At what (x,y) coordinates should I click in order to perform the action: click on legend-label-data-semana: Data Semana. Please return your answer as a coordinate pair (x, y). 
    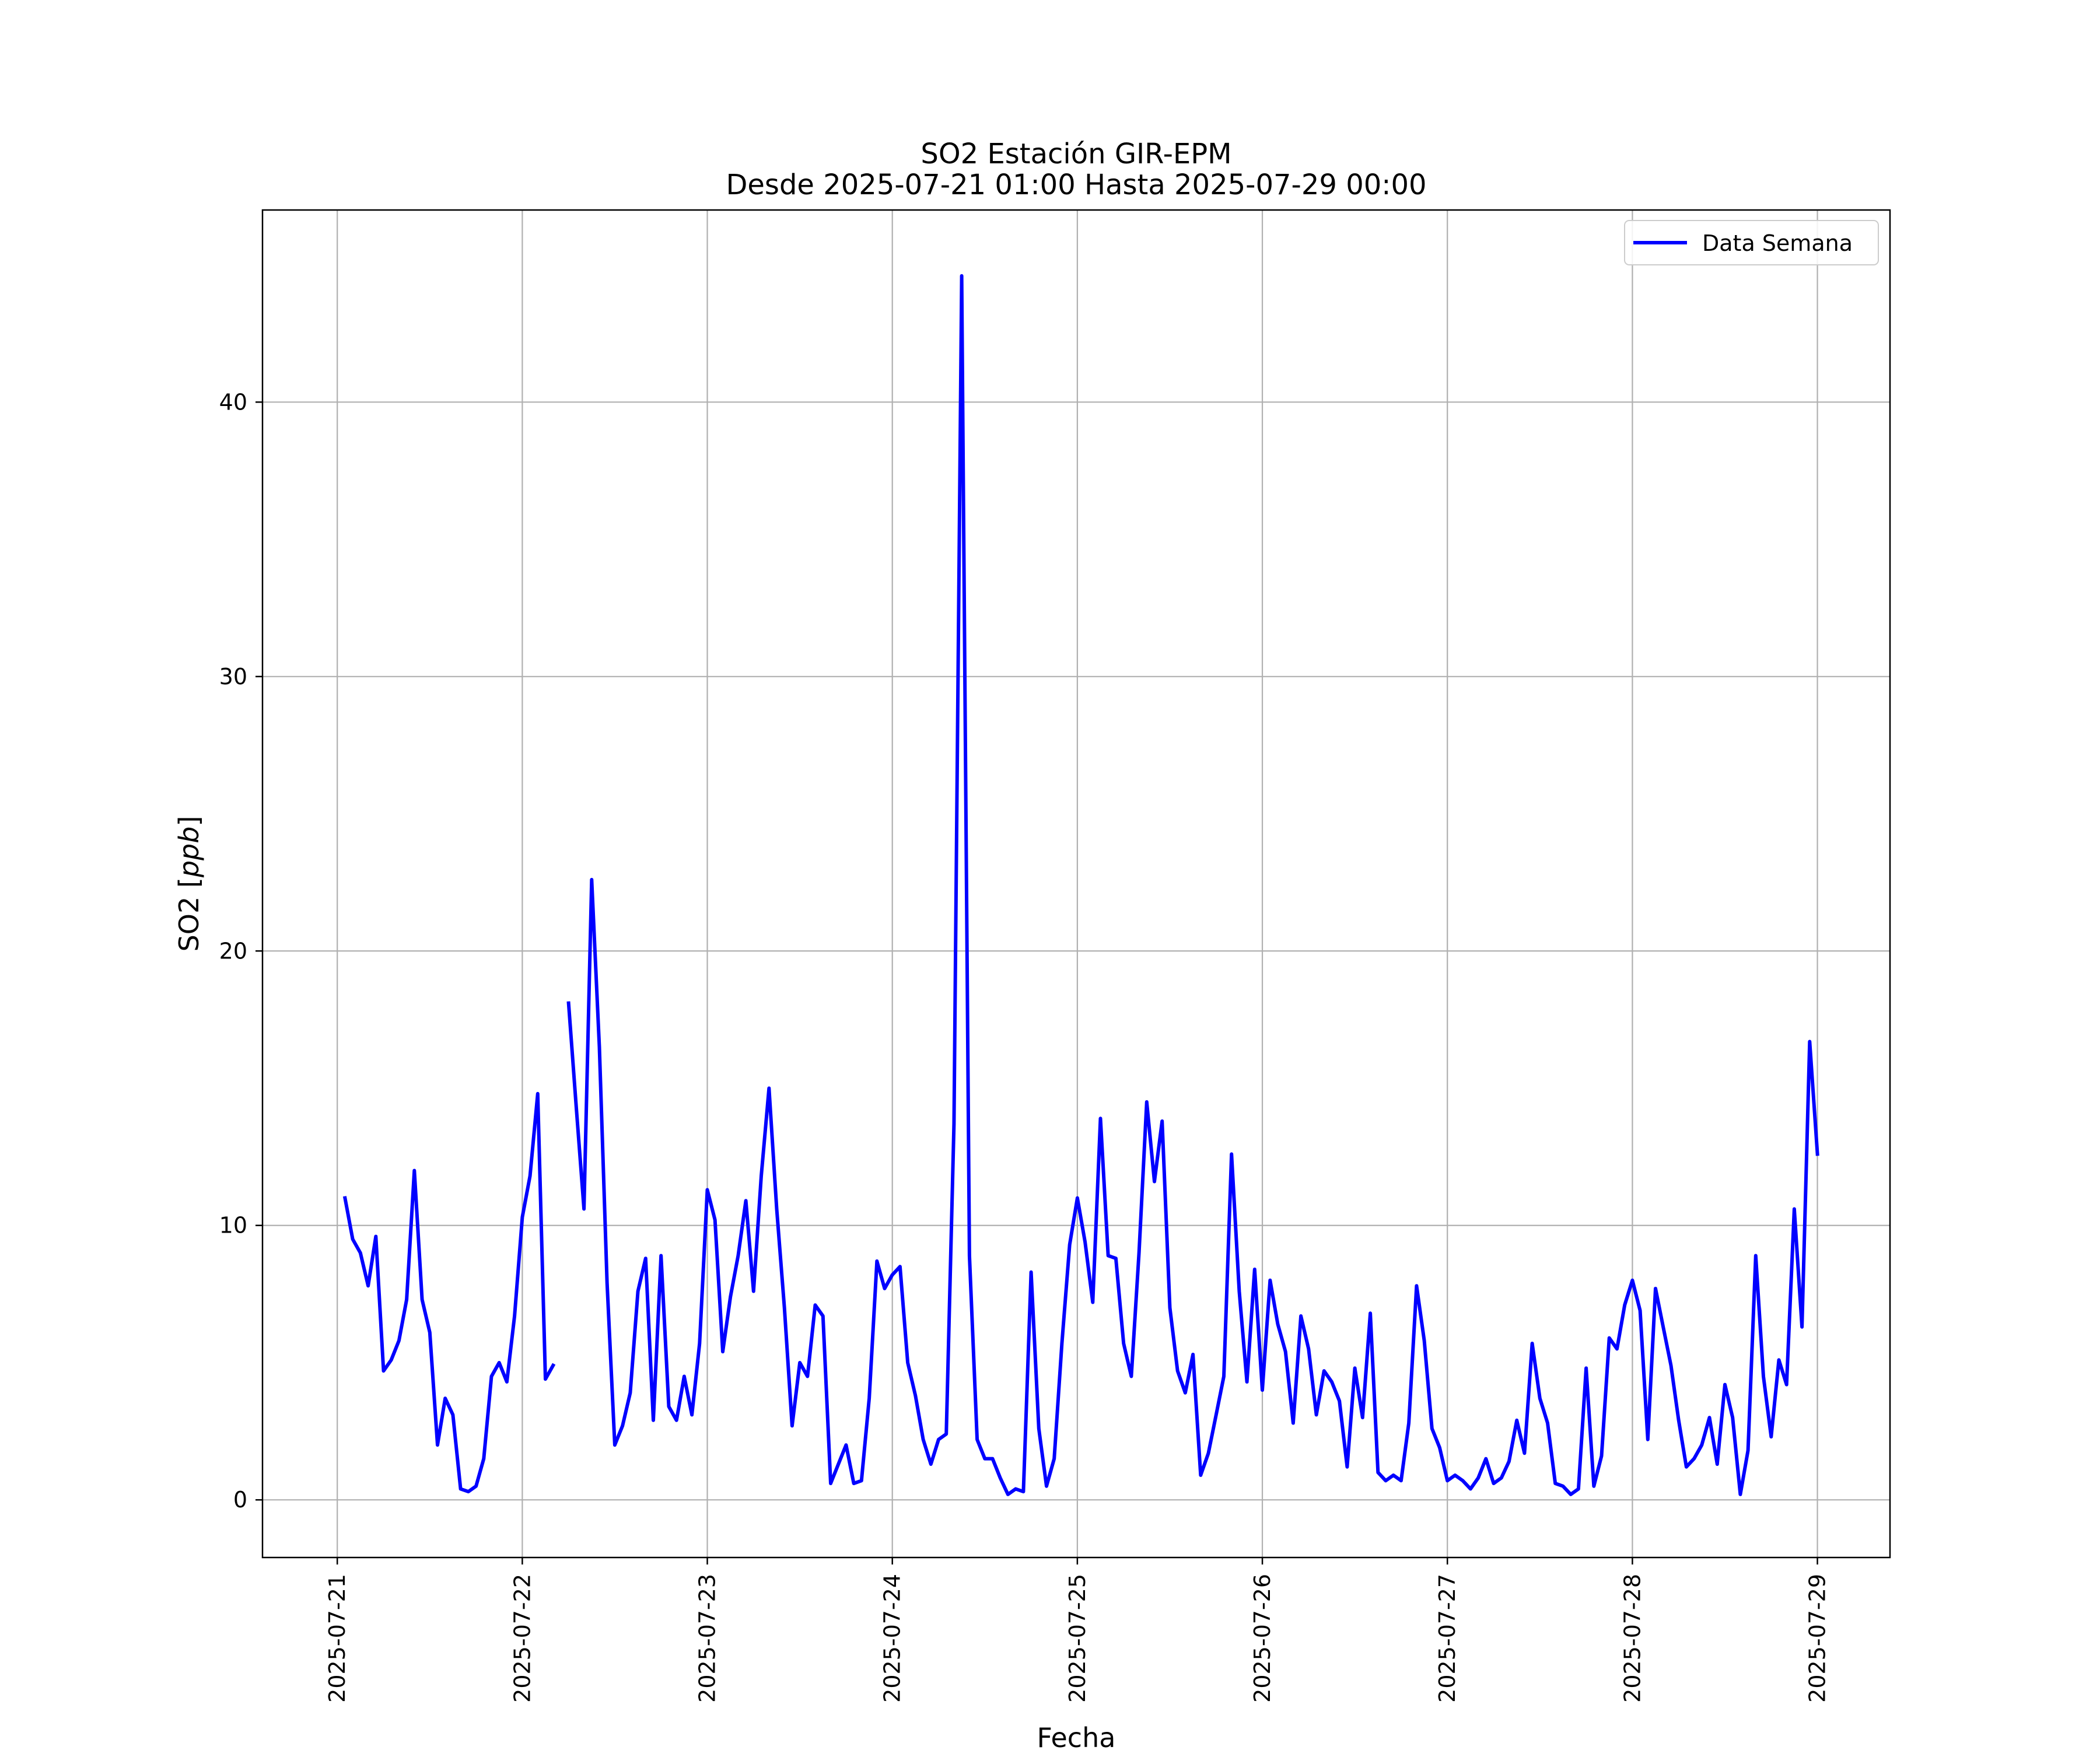
    Looking at the image, I should click on (1777, 243).